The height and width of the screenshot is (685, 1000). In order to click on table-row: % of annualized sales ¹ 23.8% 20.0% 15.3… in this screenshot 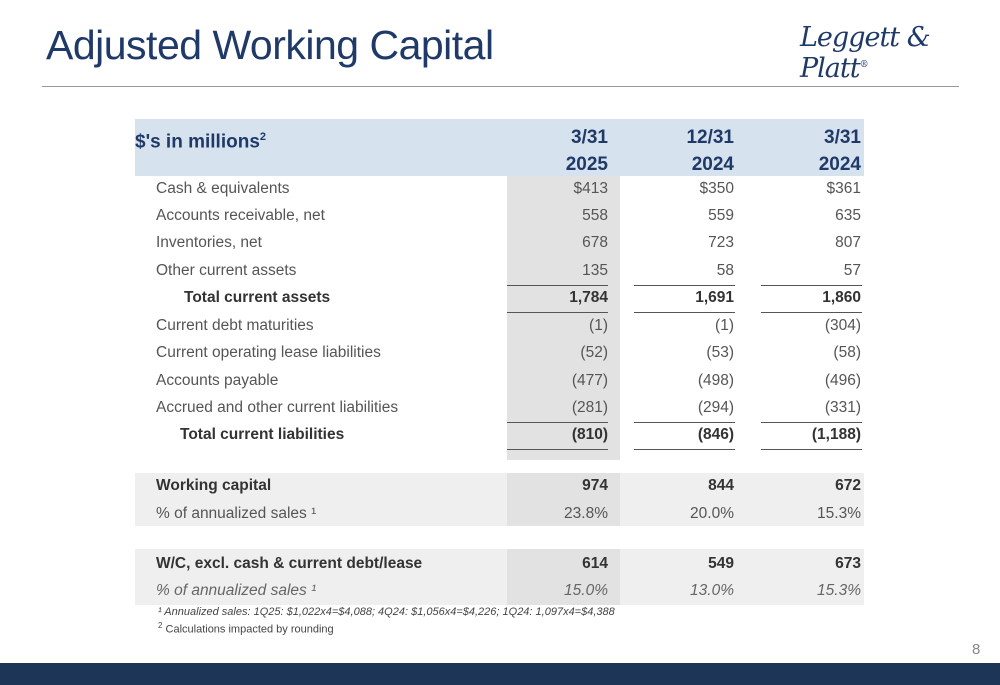, I will do `click(500, 514)`.